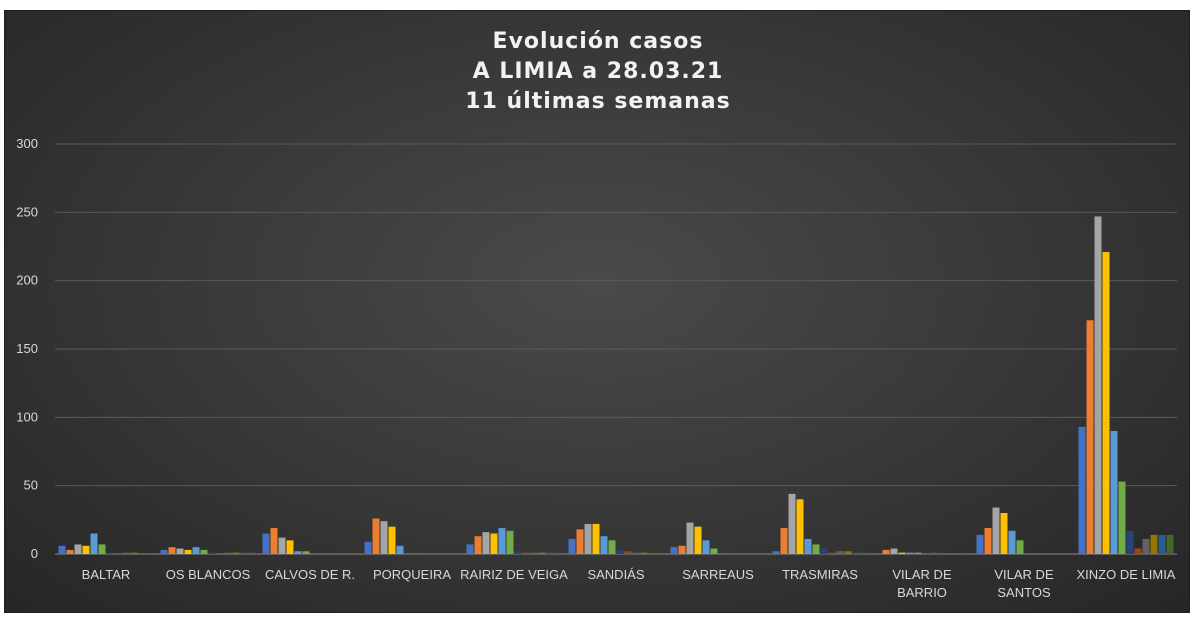 This screenshot has width=1200, height=621. Describe the element at coordinates (34, 553) in the screenshot. I see `y-tick-label: 0` at that location.